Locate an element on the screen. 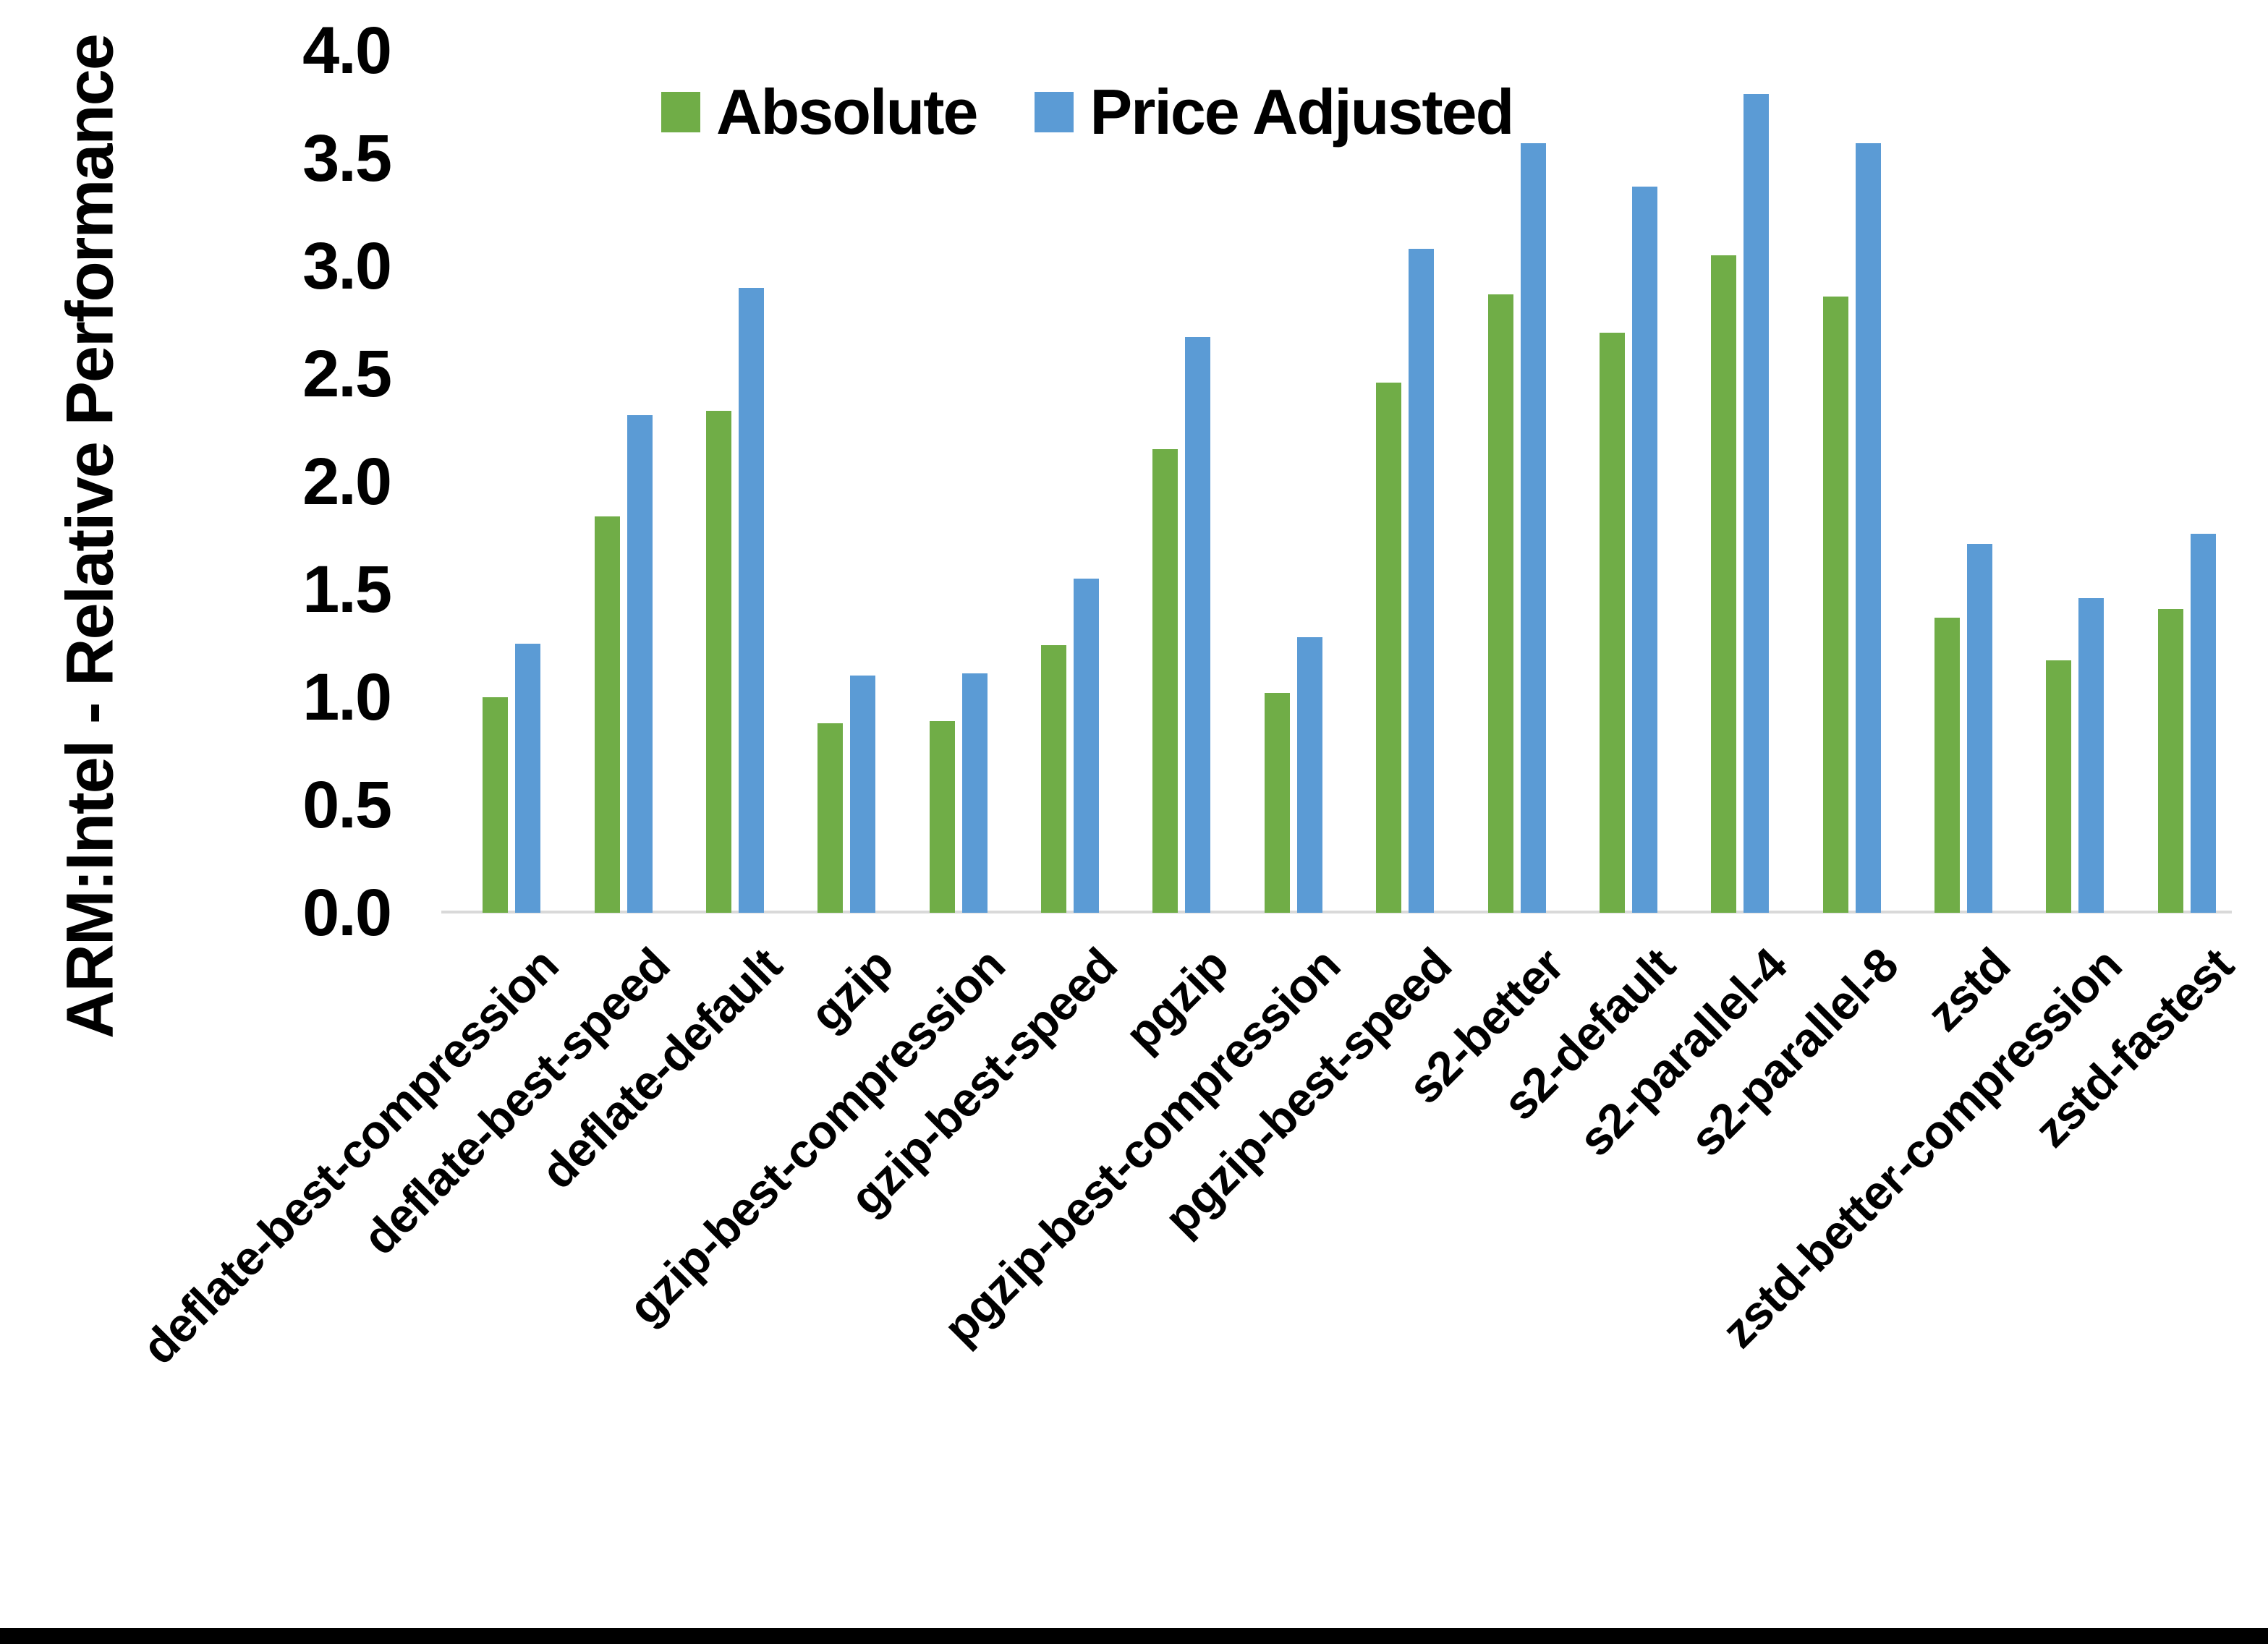 The image size is (2268, 1644). y-tick-label: 3.0 is located at coordinates (347, 266).